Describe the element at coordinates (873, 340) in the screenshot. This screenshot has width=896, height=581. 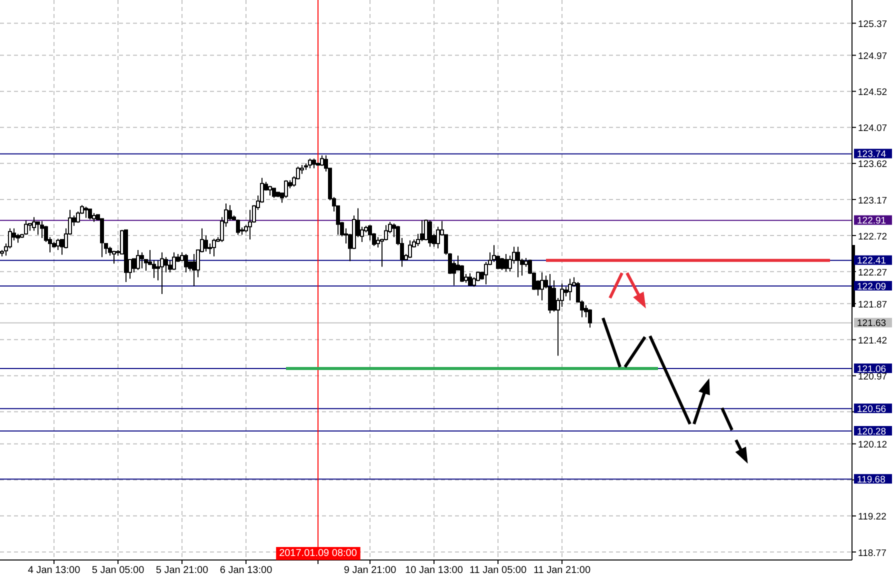
I see `y-tick-label: 121.42` at that location.